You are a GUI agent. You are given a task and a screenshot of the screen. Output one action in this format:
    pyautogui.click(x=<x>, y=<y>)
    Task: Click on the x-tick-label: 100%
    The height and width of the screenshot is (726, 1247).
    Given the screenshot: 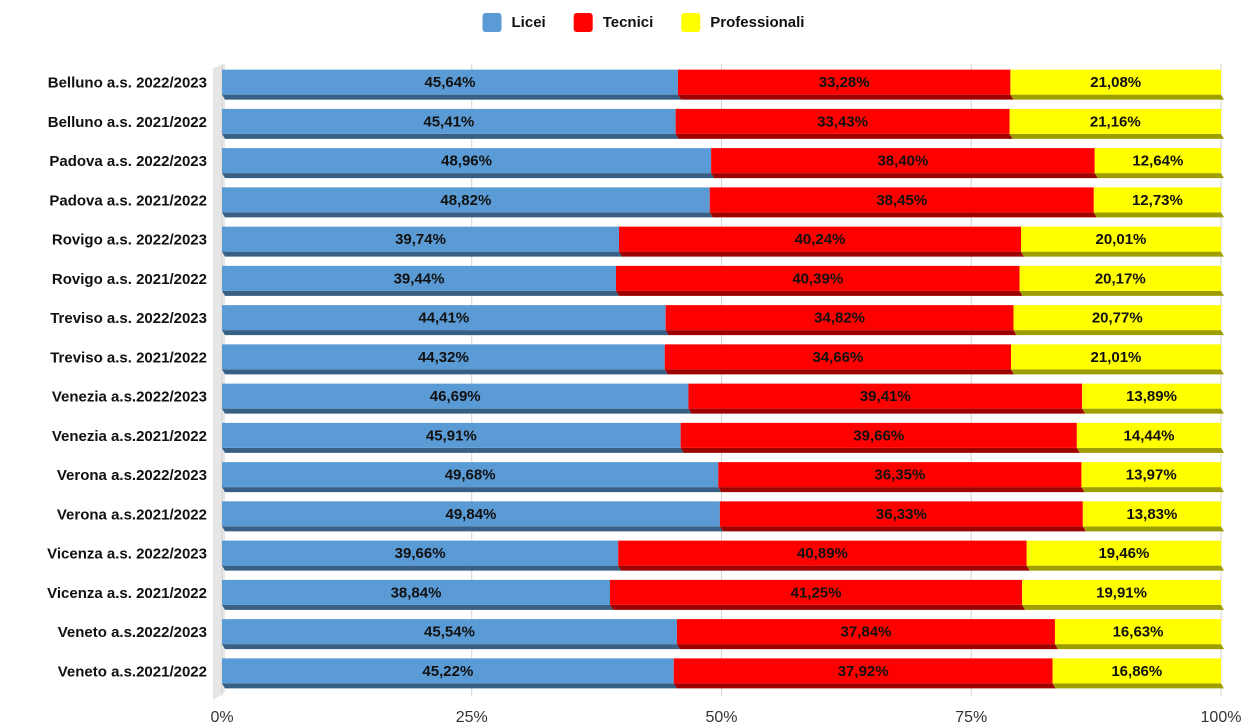 What is the action you would take?
    pyautogui.click(x=1221, y=717)
    